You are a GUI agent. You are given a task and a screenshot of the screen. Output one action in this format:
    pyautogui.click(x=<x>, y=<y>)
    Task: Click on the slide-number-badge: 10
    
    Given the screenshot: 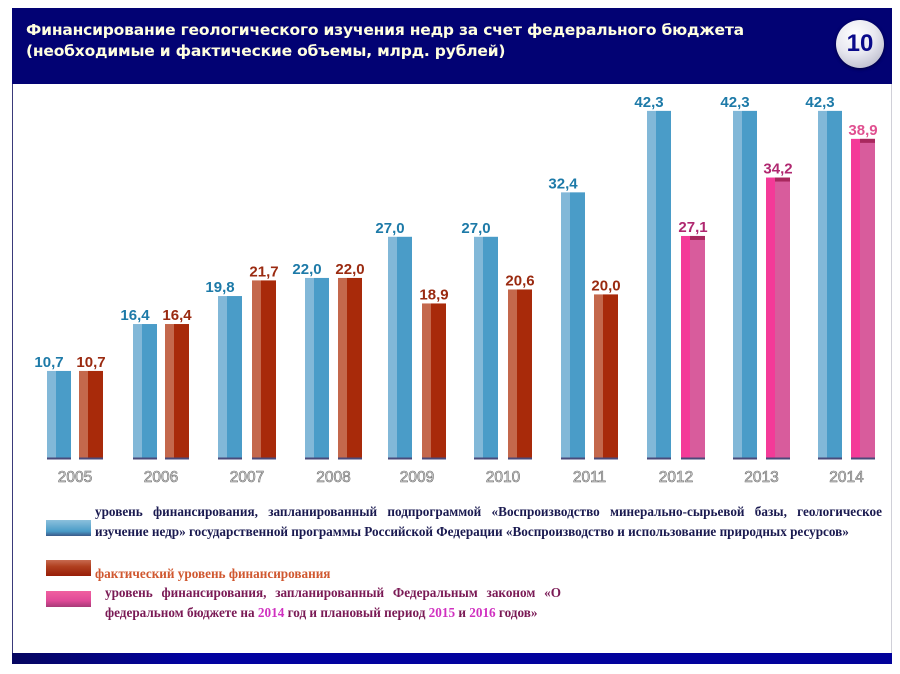 What is the action you would take?
    pyautogui.click(x=860, y=44)
    